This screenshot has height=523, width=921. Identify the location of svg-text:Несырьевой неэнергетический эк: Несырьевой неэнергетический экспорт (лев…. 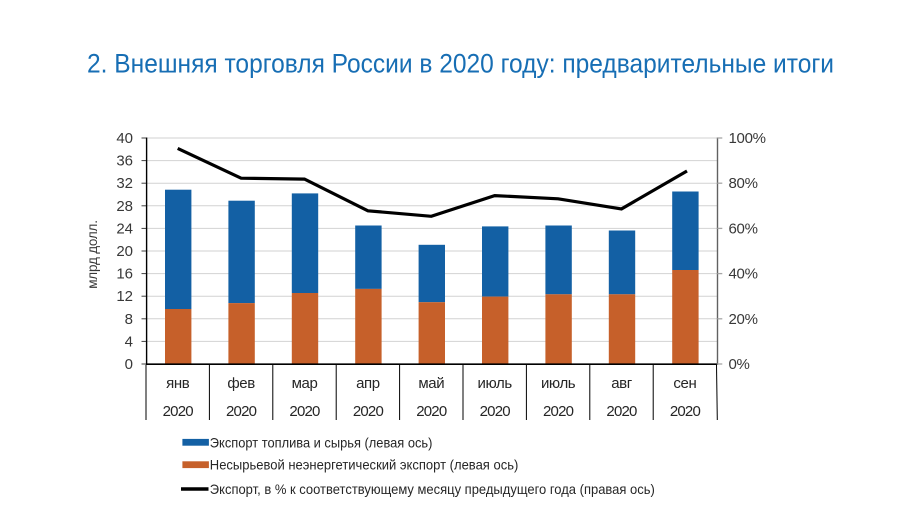
(364, 465).